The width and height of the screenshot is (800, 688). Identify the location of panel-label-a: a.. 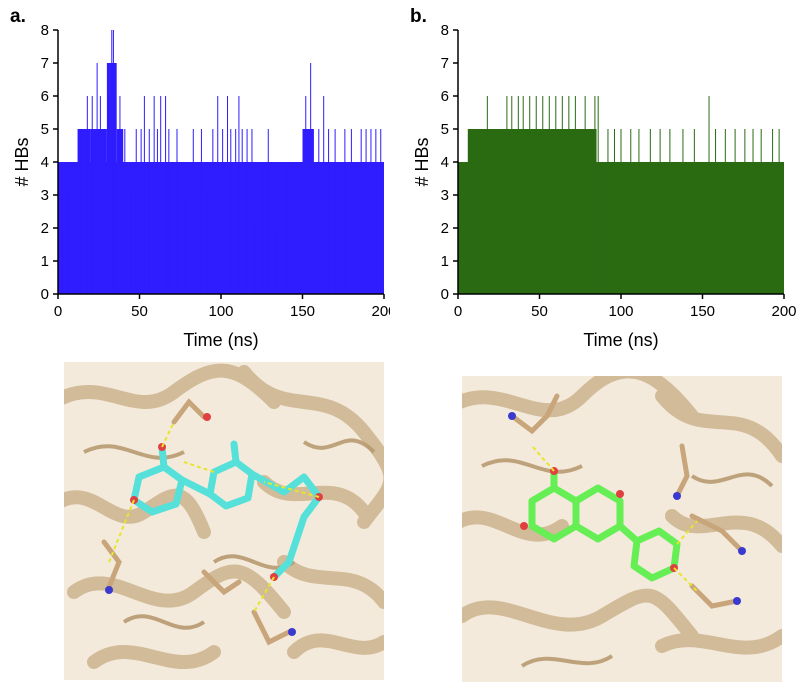
(18, 16).